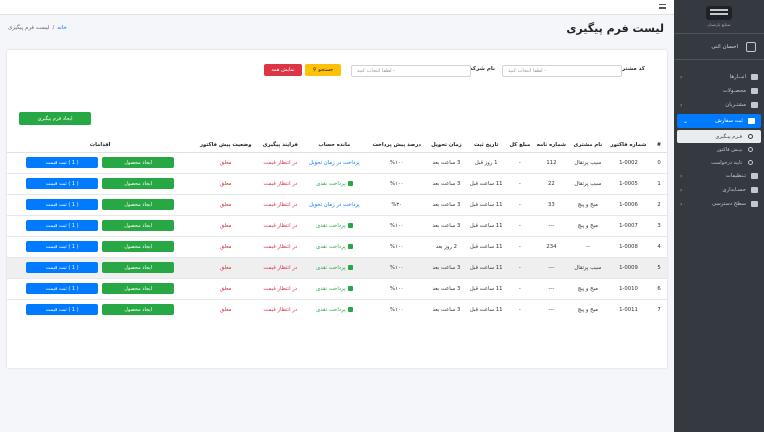 The image size is (764, 432). I want to click on column-header: فرایند پیگیری, so click(280, 145).